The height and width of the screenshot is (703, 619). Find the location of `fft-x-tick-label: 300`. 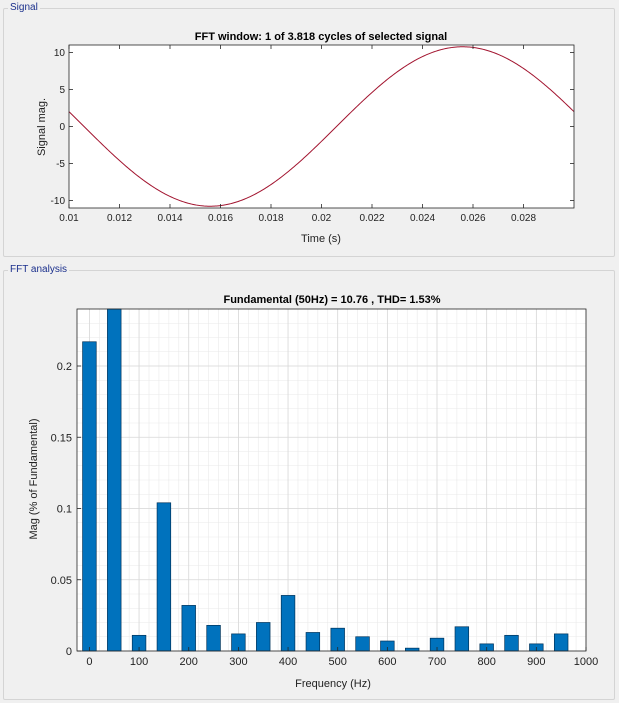

fft-x-tick-label: 300 is located at coordinates (238, 662).